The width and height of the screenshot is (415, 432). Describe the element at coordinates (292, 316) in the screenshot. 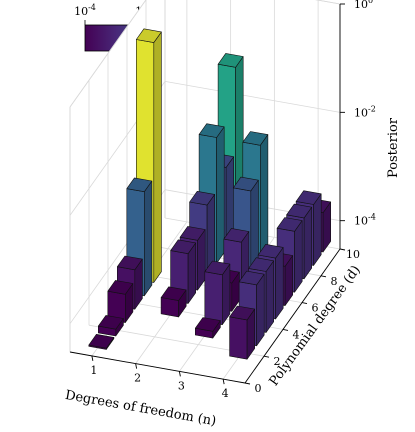

I see `y-axis-line` at that location.